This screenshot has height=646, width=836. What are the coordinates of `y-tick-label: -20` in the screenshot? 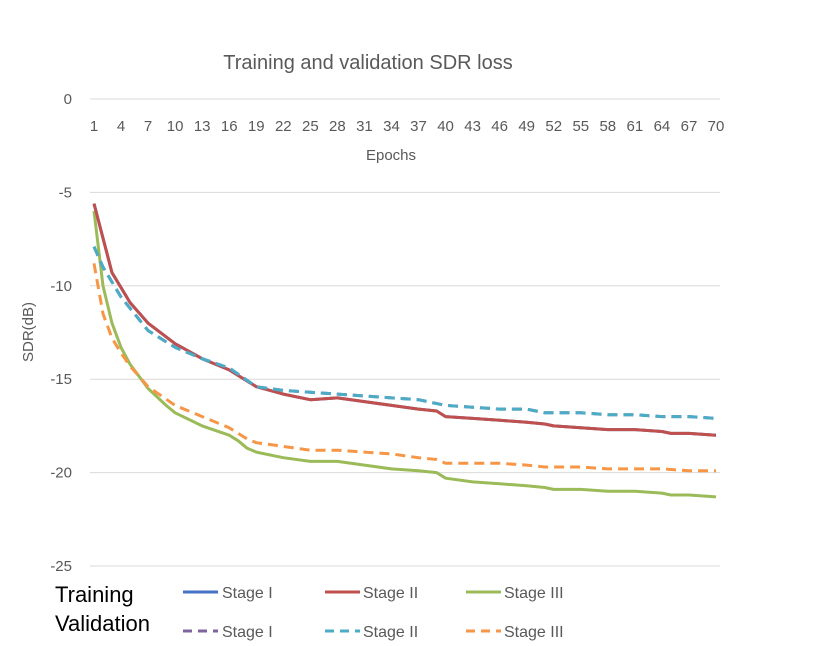 It's located at (61, 473).